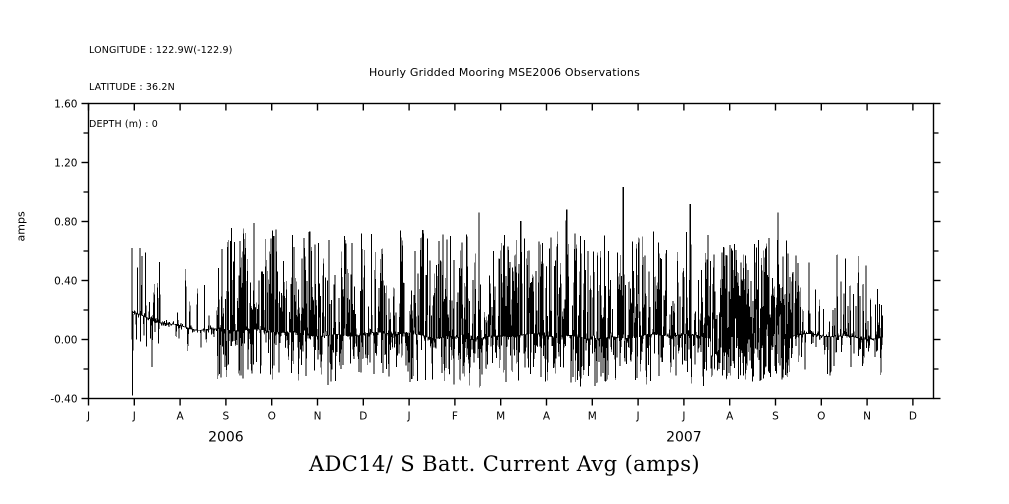 Image resolution: width=1009 pixels, height=504 pixels. Describe the element at coordinates (65, 104) in the screenshot. I see `y-tick-label: 1.60` at that location.